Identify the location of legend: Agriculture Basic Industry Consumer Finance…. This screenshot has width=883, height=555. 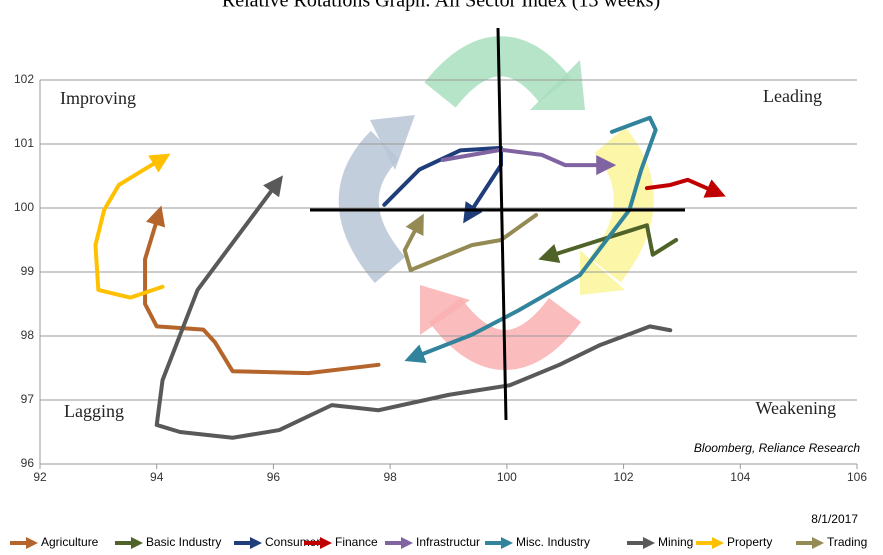
(438, 542).